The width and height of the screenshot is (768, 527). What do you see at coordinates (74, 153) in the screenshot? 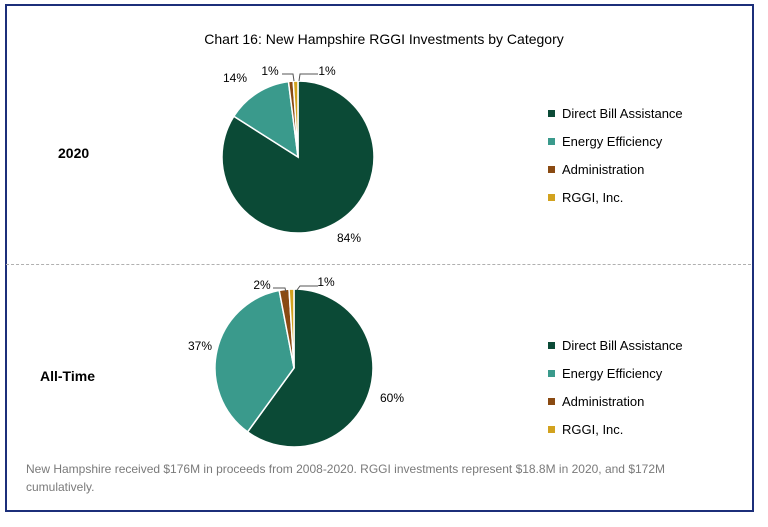
I see `period-label-2020: 2020` at bounding box center [74, 153].